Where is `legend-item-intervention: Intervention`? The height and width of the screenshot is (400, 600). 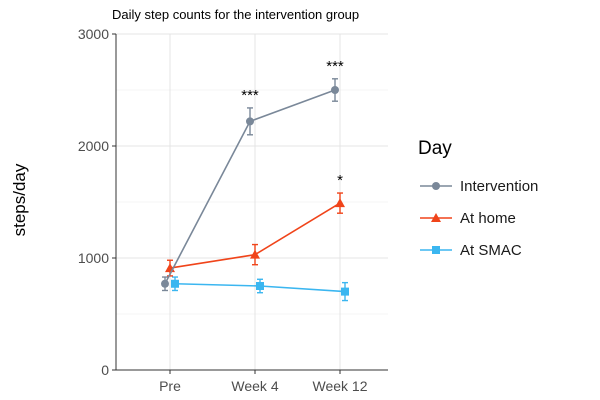 legend-item-intervention: Intervention is located at coordinates (478, 186).